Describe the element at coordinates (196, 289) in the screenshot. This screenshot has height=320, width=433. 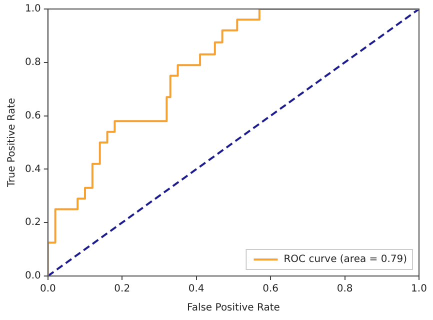
I see `x-tick-label: 0.4` at that location.